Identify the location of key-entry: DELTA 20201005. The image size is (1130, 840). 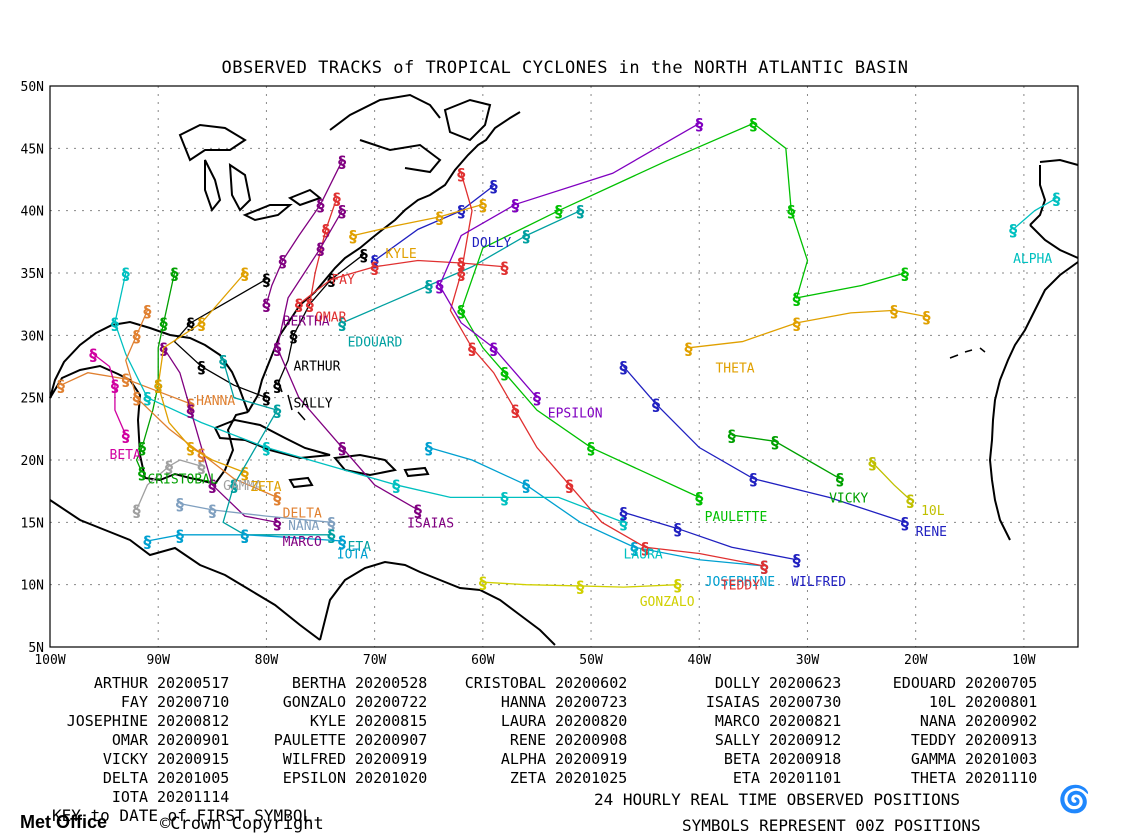
(140, 778).